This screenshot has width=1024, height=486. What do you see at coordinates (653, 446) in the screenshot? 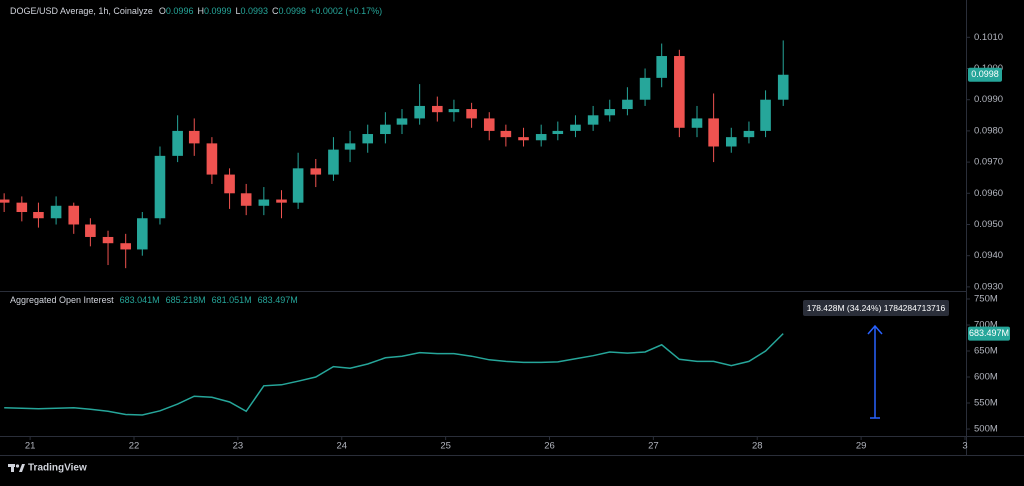
I see `x-tick-label: 27` at bounding box center [653, 446].